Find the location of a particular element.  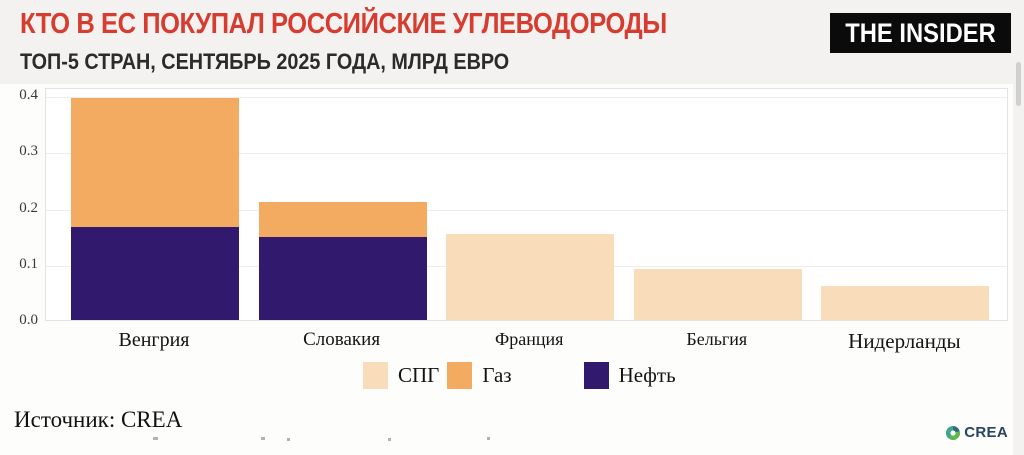

the-insider-logo-text: THE INSIDER is located at coordinates (920, 32).